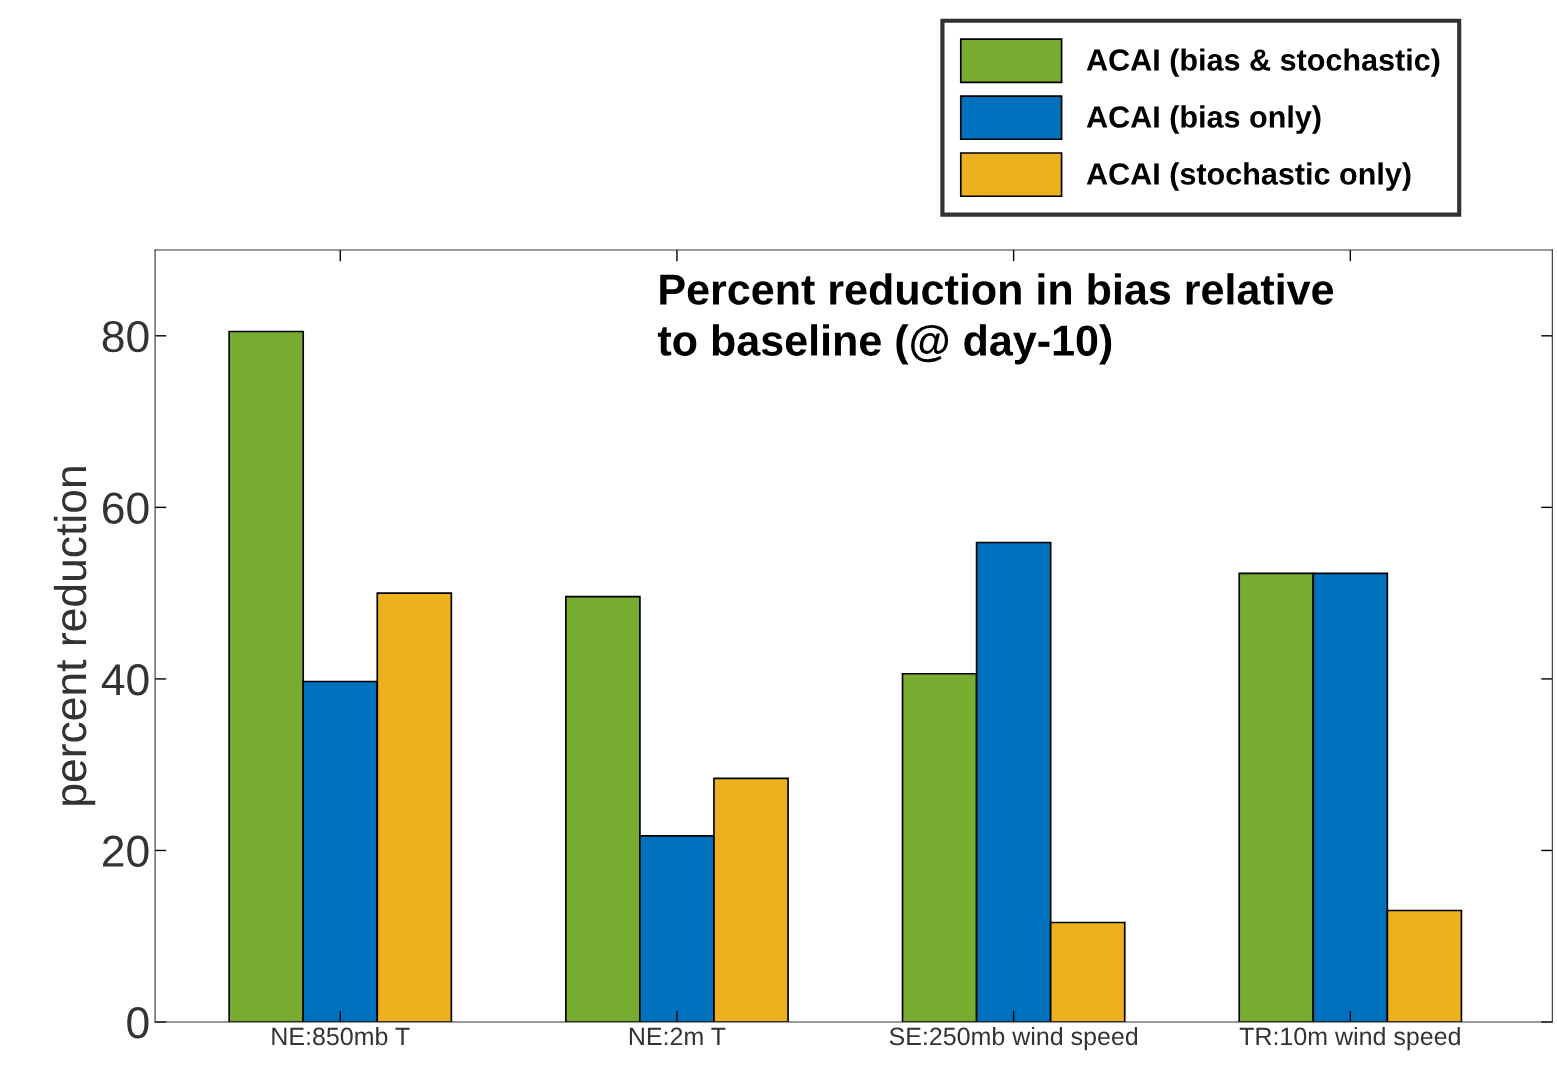 Image resolution: width=1557 pixels, height=1089 pixels. Describe the element at coordinates (74, 636) in the screenshot. I see `y-axis-title: percent reduction` at that location.